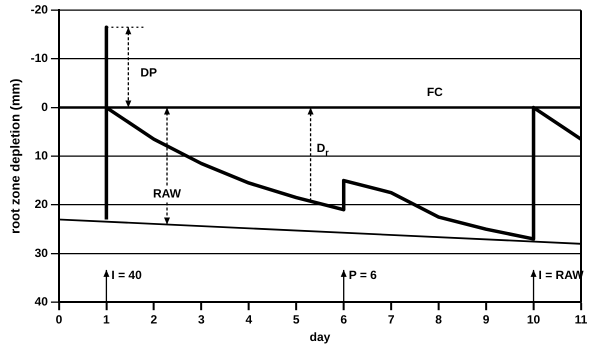  Describe the element at coordinates (391, 319) in the screenshot. I see `x-tick-label: 7` at that location.